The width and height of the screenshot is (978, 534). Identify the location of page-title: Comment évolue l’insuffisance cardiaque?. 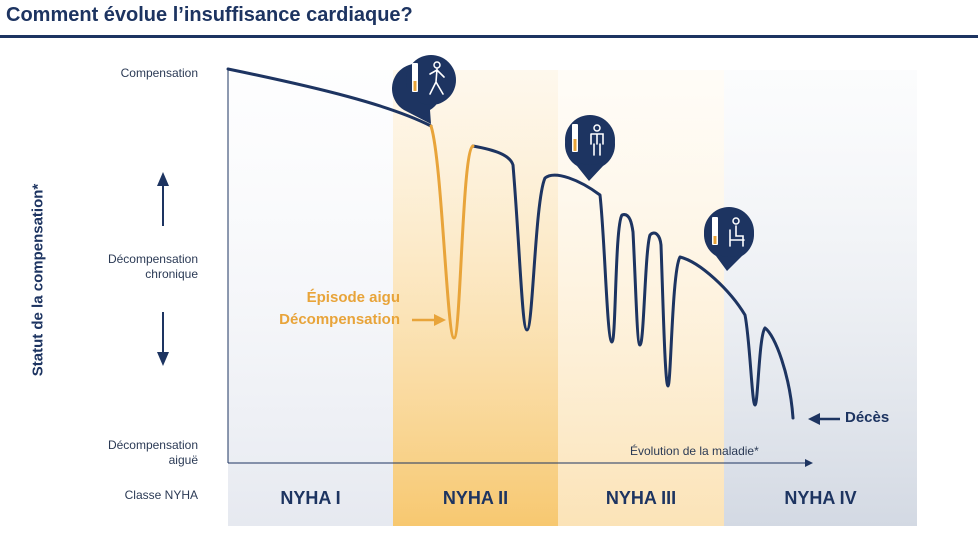
(209, 15).